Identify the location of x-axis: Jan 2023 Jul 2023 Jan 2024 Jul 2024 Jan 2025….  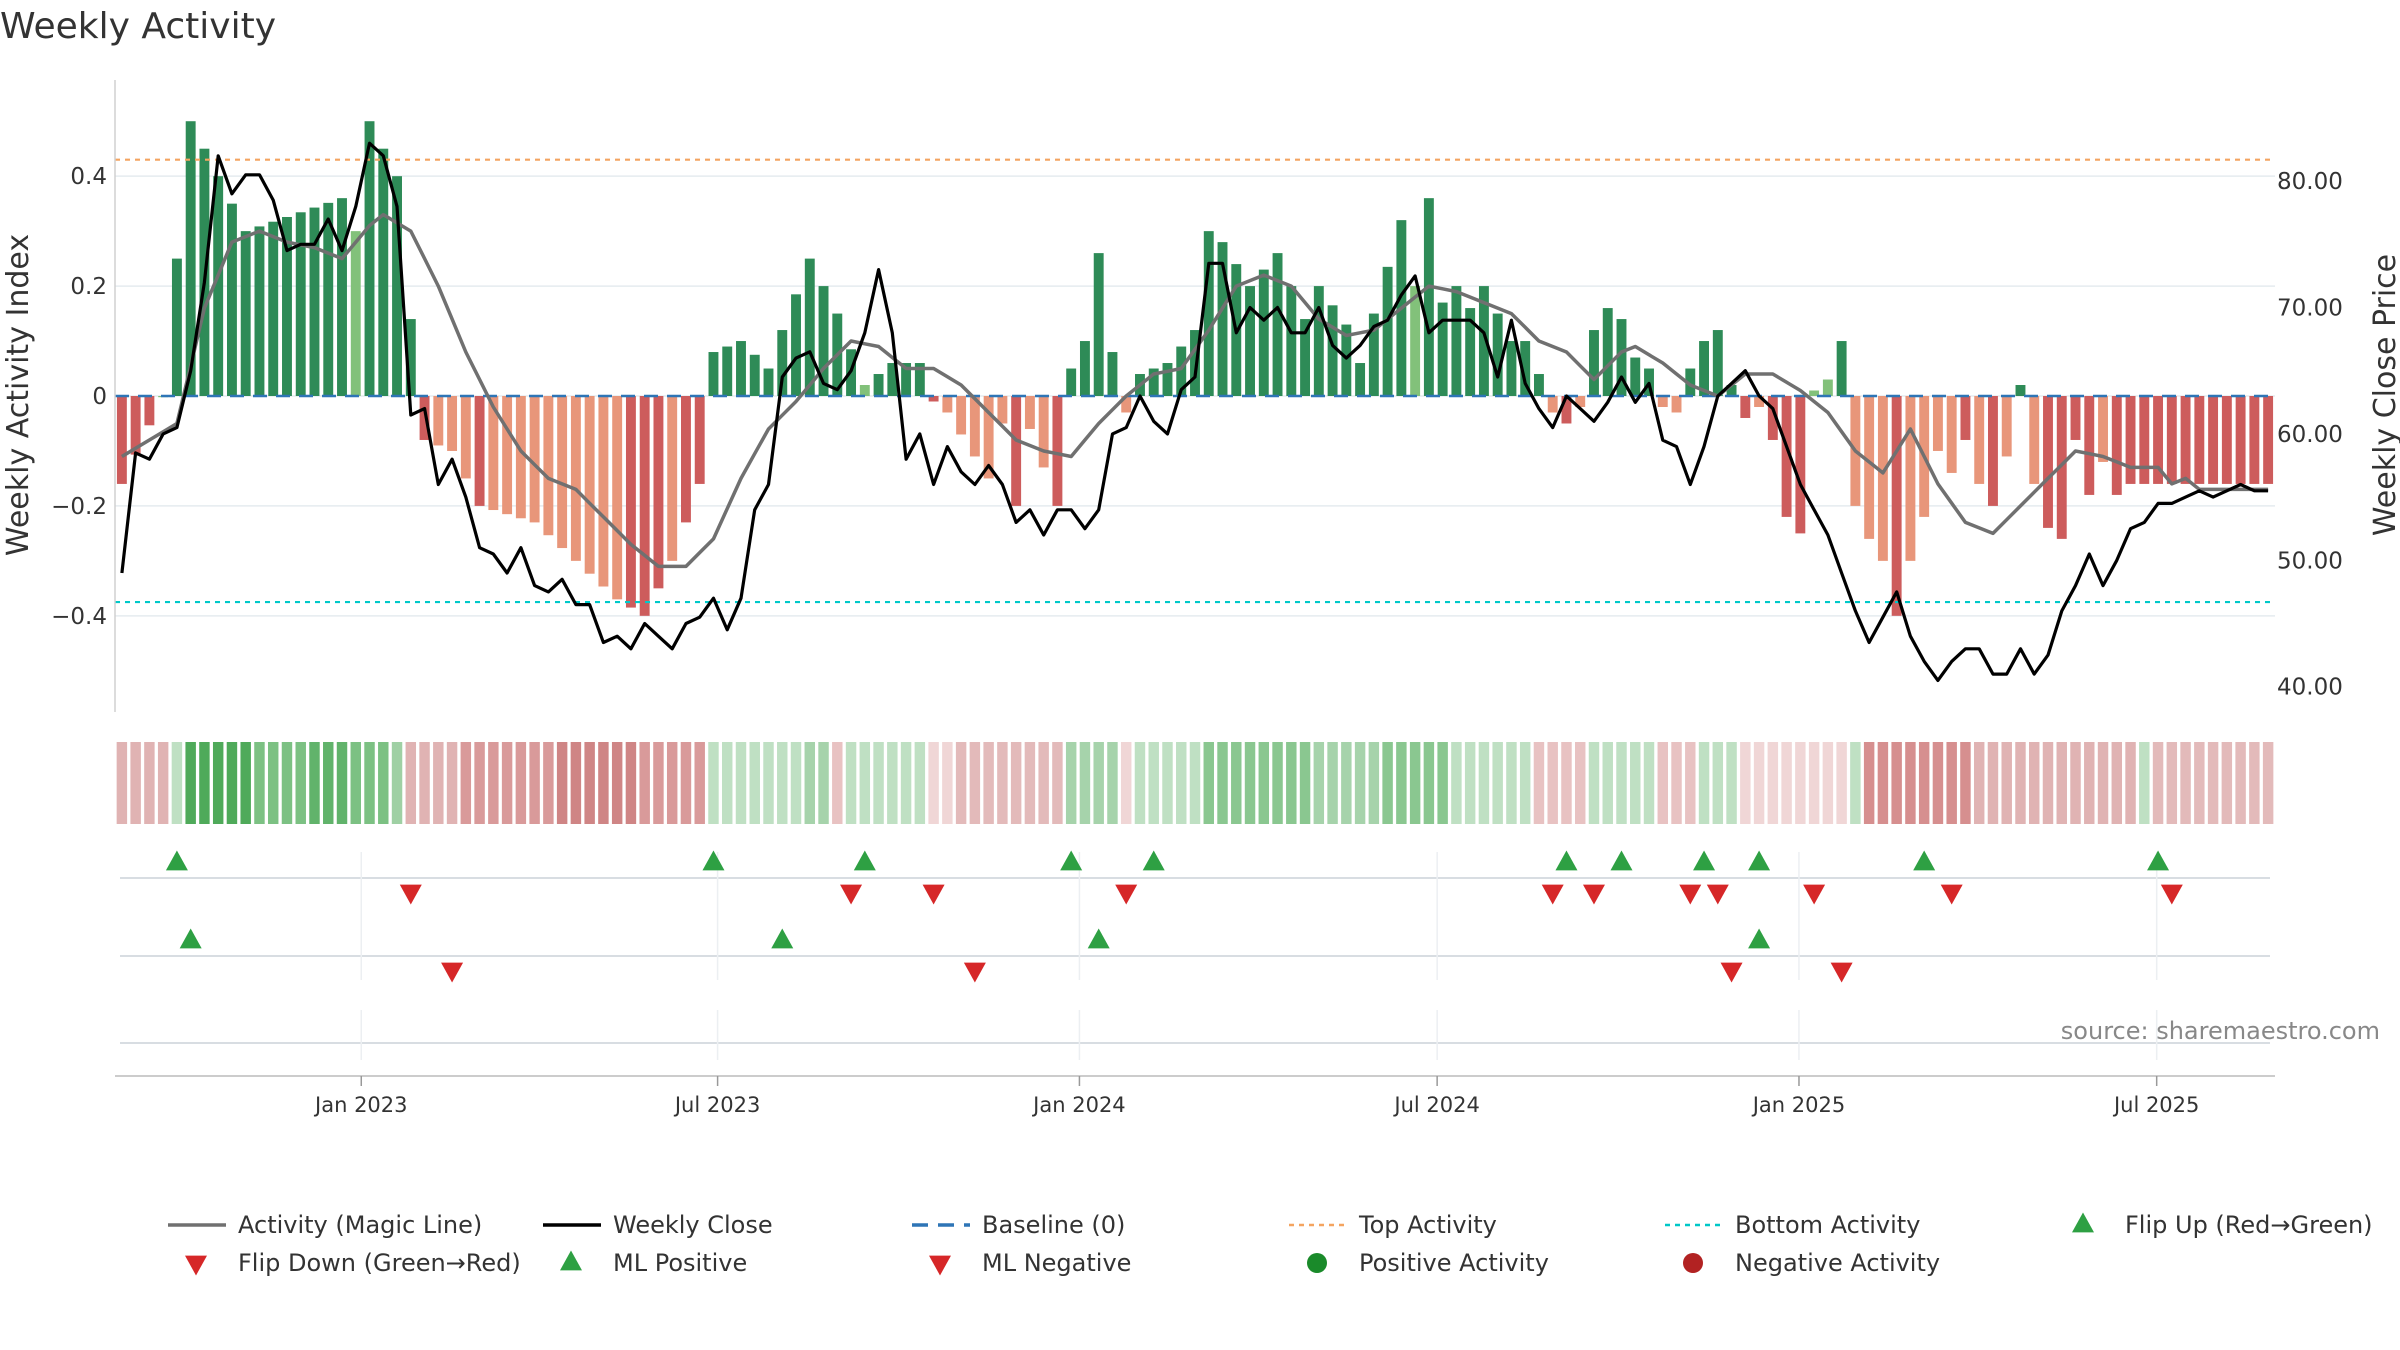
(1195, 1096).